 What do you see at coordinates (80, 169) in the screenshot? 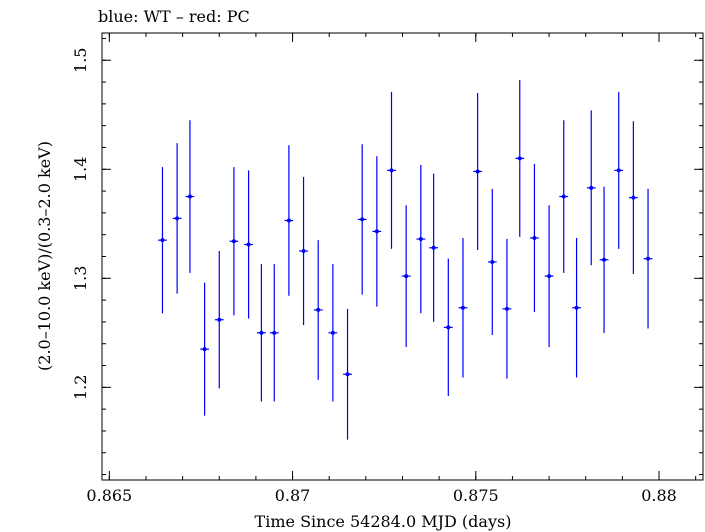
I see `y-tick-label: 1.4` at bounding box center [80, 169].